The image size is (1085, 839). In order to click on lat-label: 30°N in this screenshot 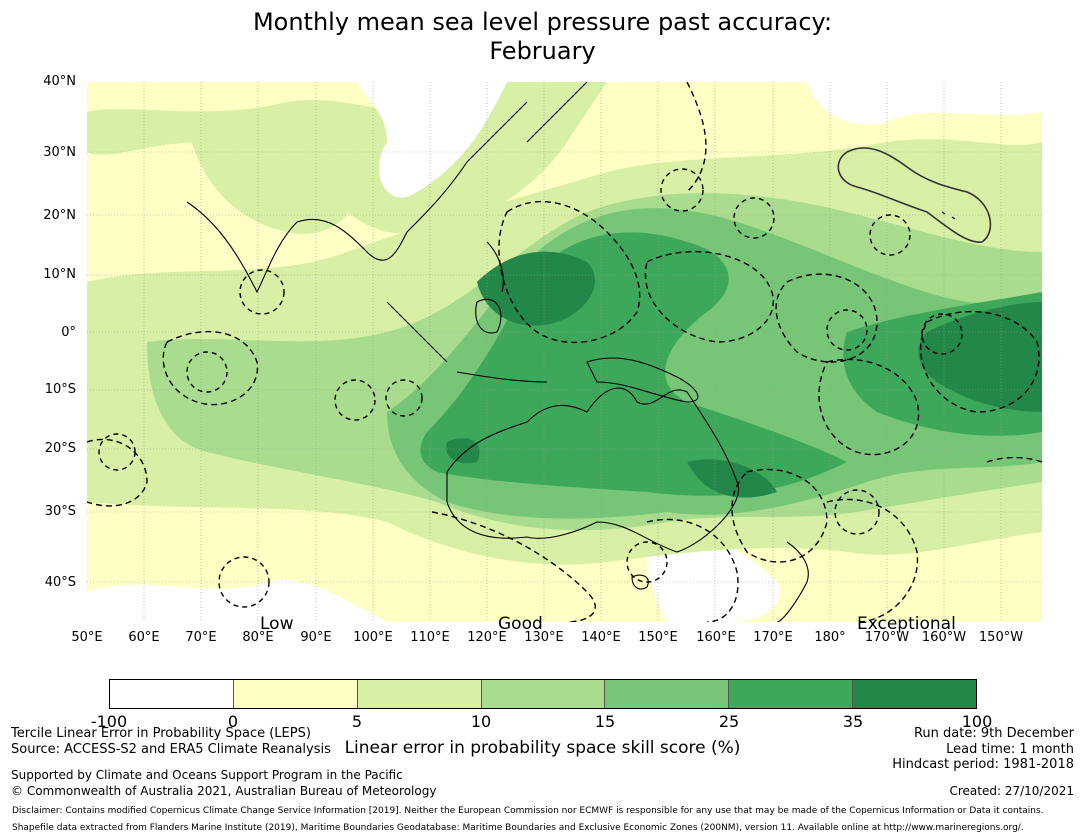, I will do `click(59, 152)`.